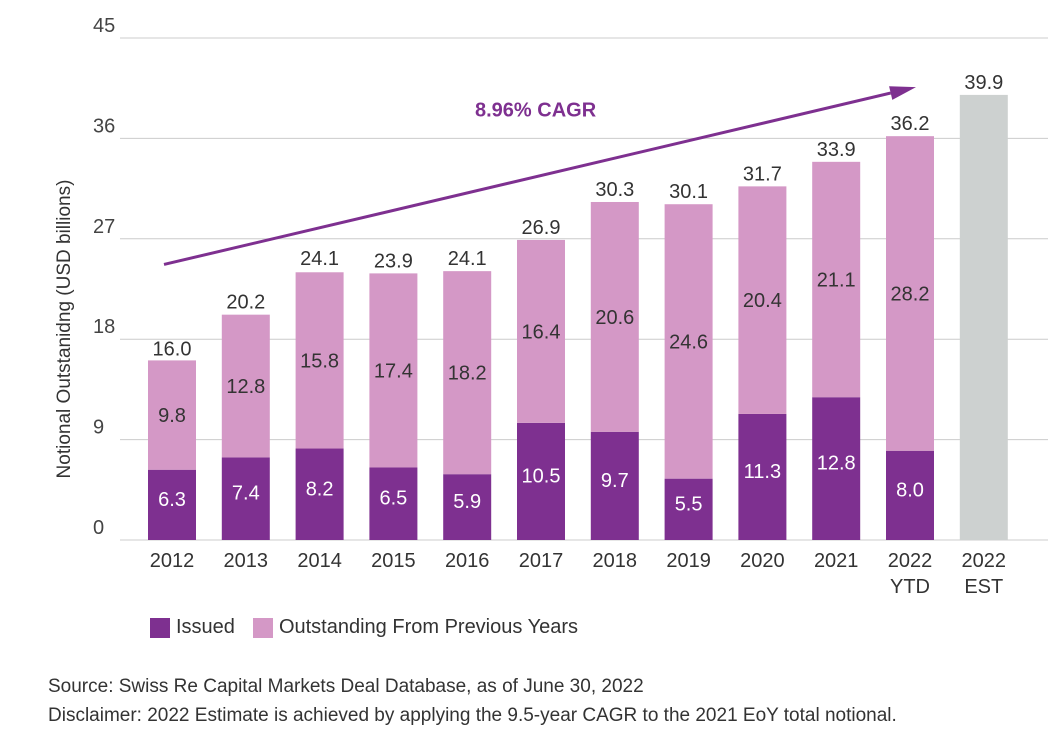 The width and height of the screenshot is (1057, 755). Describe the element at coordinates (320, 489) in the screenshot. I see `data-label-issued: 8.2` at that location.